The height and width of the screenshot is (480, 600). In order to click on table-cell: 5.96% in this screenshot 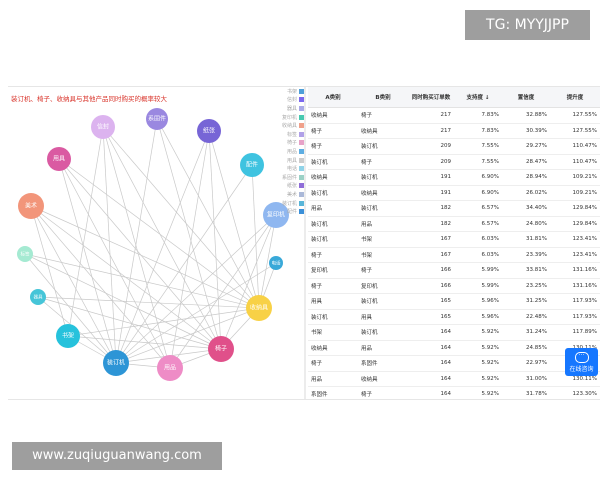, I will do `click(478, 301)`.